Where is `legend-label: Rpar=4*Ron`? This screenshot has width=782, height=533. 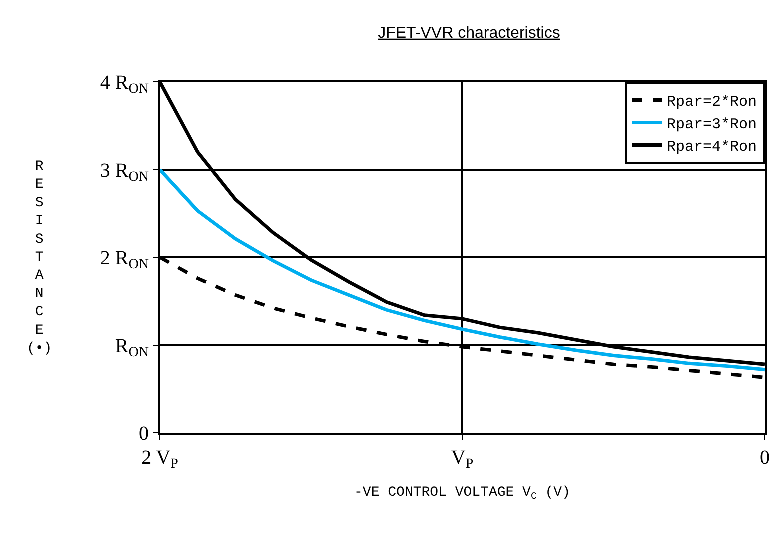 legend-label: Rpar=4*Ron is located at coordinates (712, 147).